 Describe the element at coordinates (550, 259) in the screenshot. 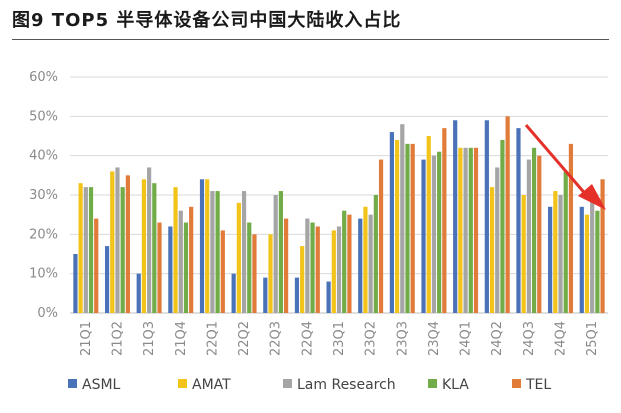

I see `bar-asml-24q4` at that location.